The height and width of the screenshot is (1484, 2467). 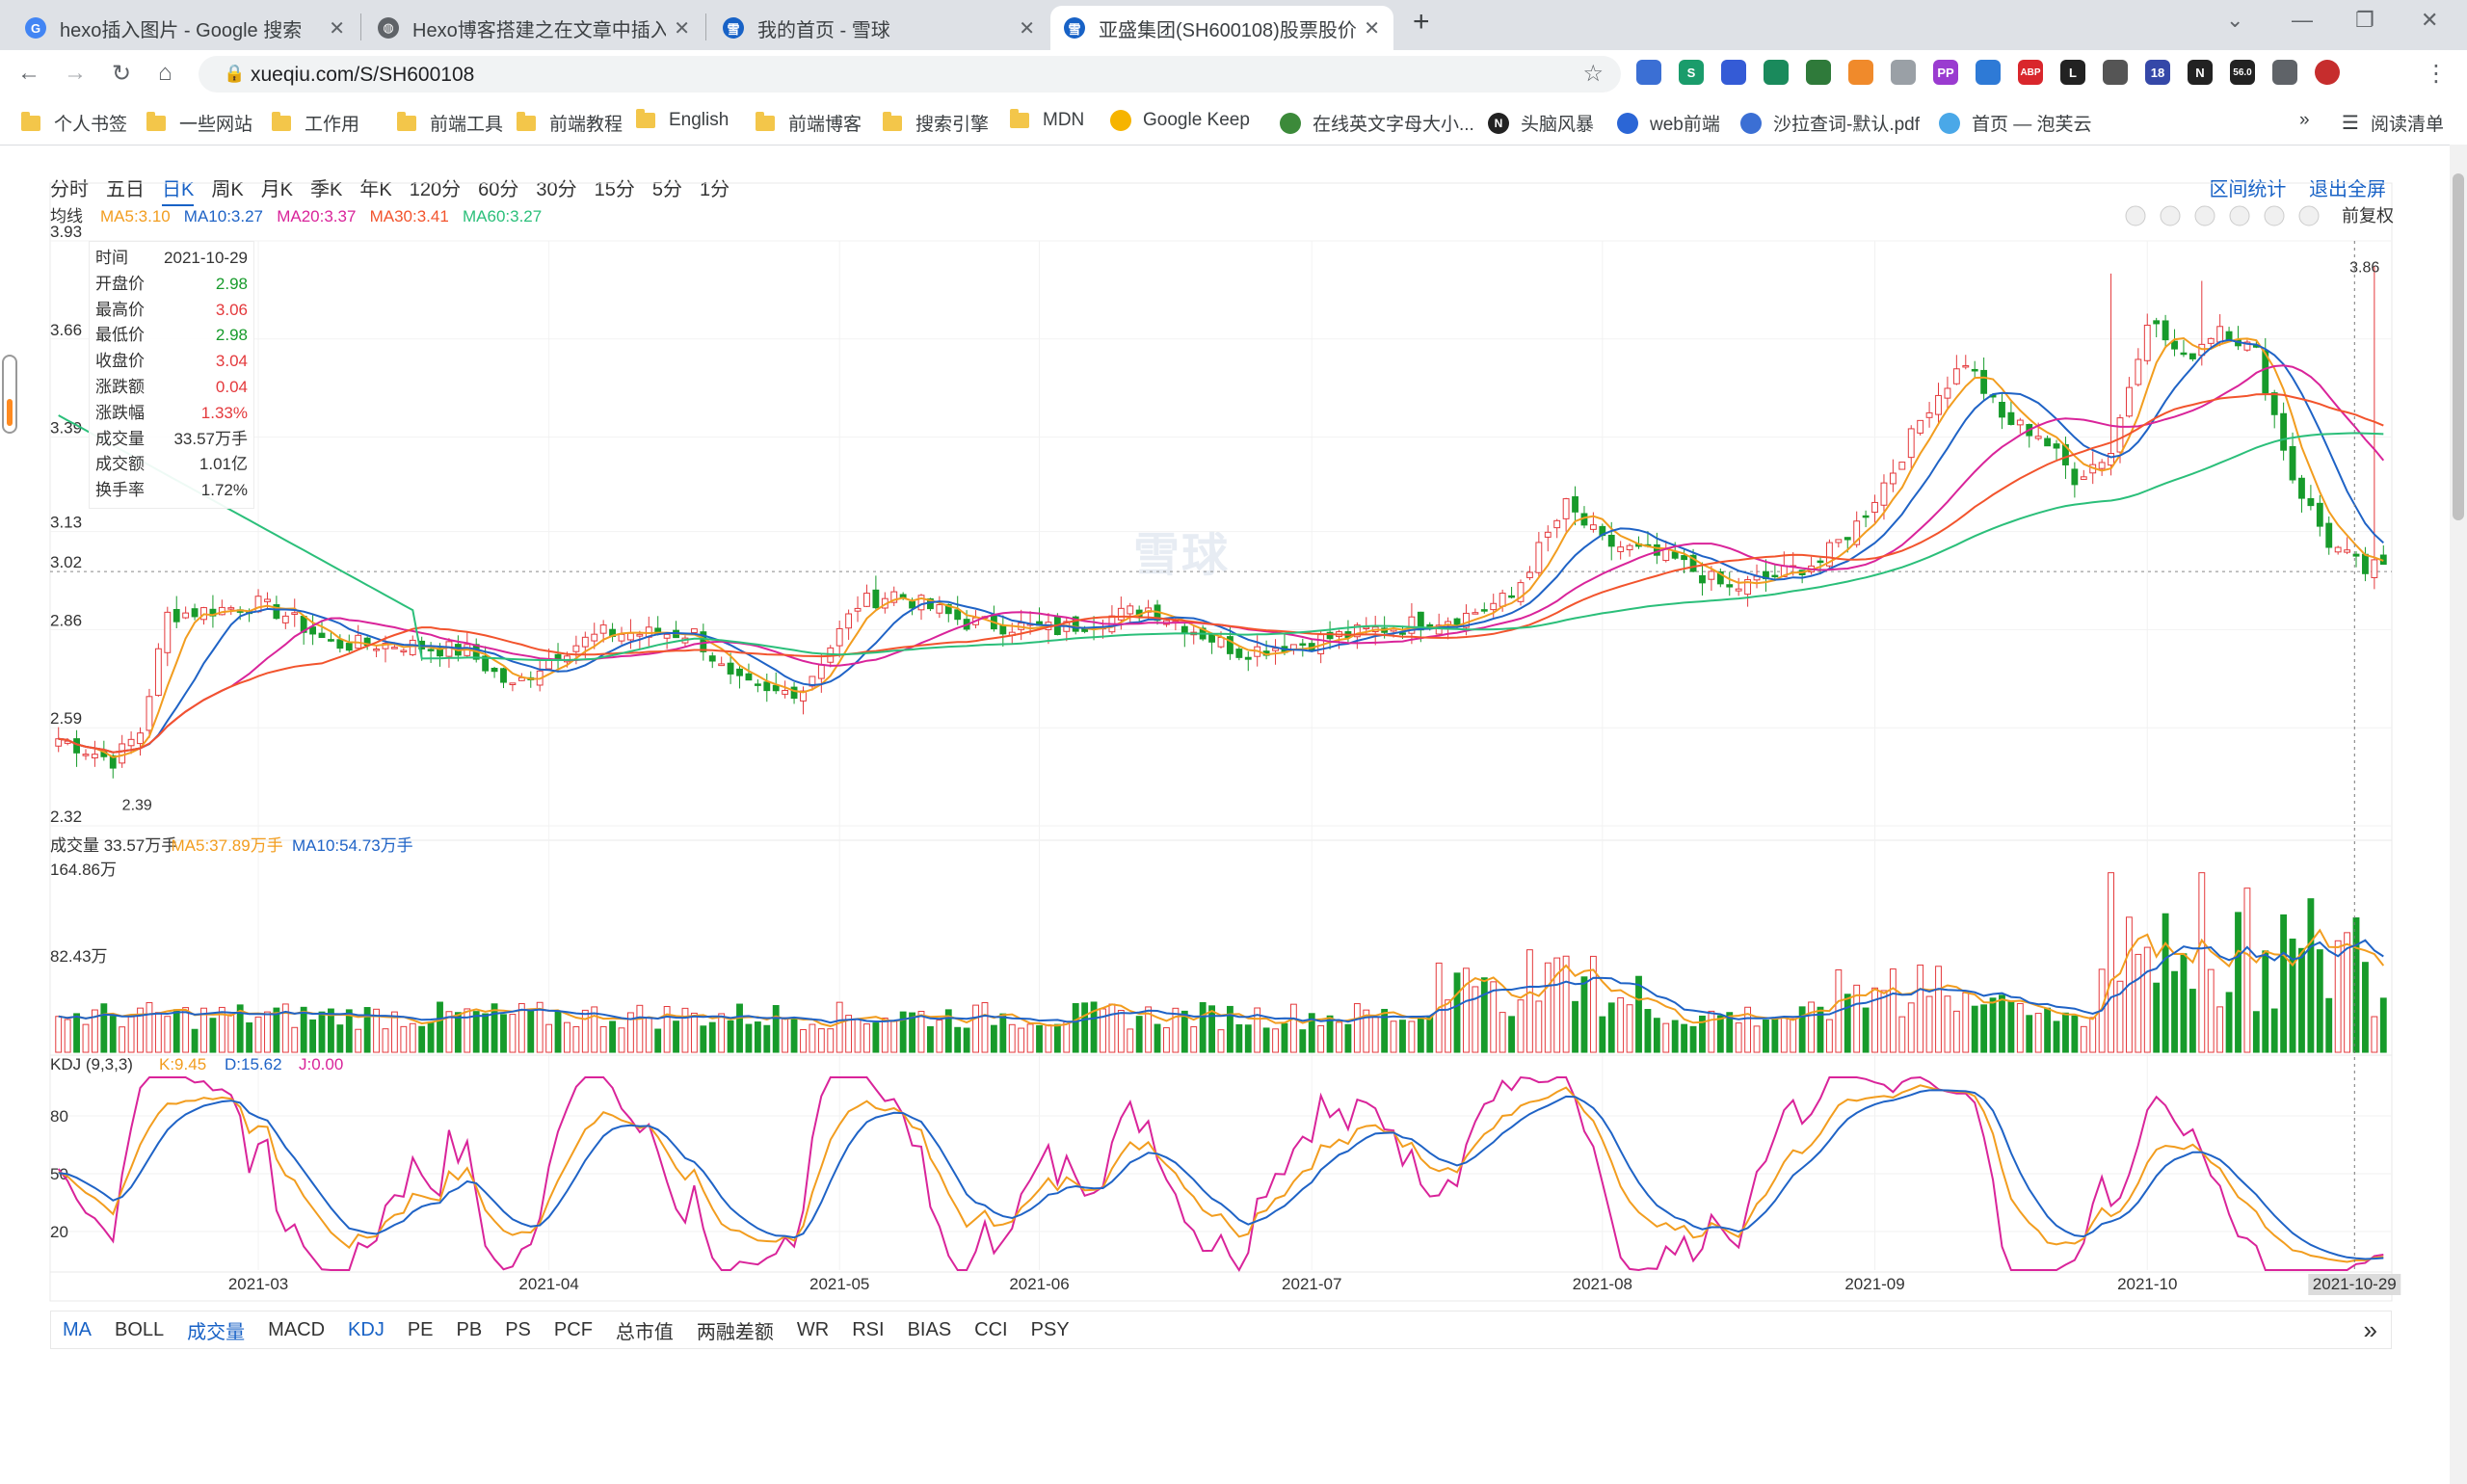 I want to click on indicator-tab: PCF, so click(x=573, y=1329).